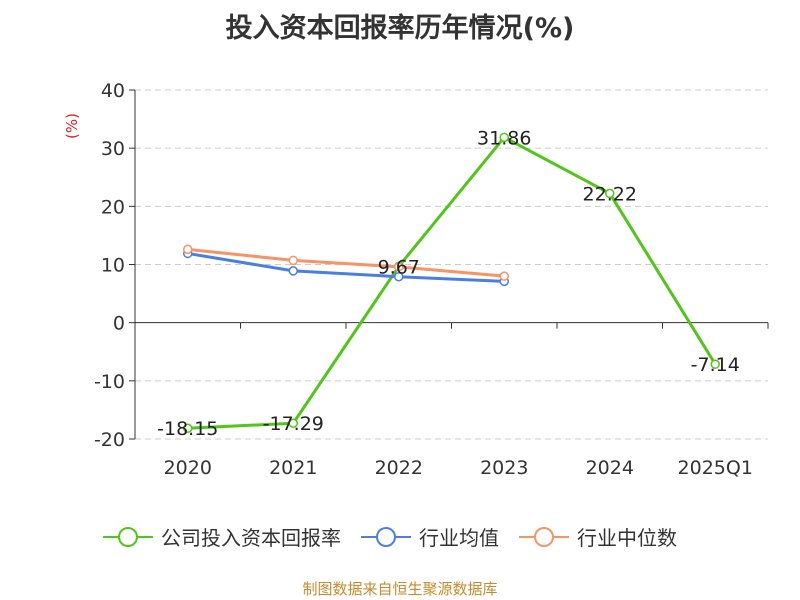 The width and height of the screenshot is (800, 600). What do you see at coordinates (251, 538) in the screenshot?
I see `legend-label: 公司投入资本回报率` at bounding box center [251, 538].